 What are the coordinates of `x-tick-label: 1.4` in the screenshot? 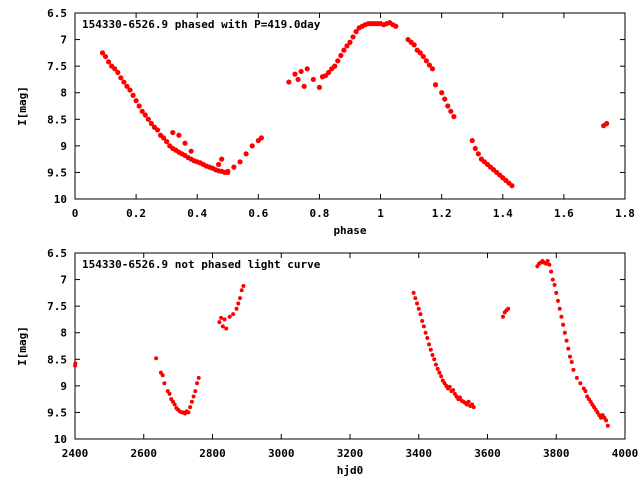 It's located at (503, 213).